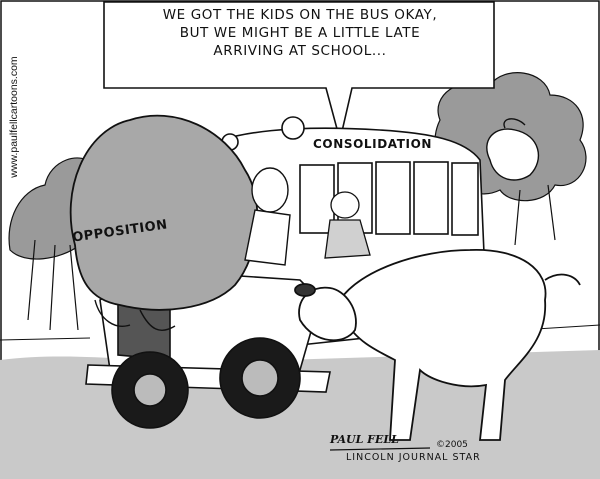 This screenshot has width=600, height=479. What do you see at coordinates (347, 225) in the screenshot?
I see `kid-in-window` at bounding box center [347, 225].